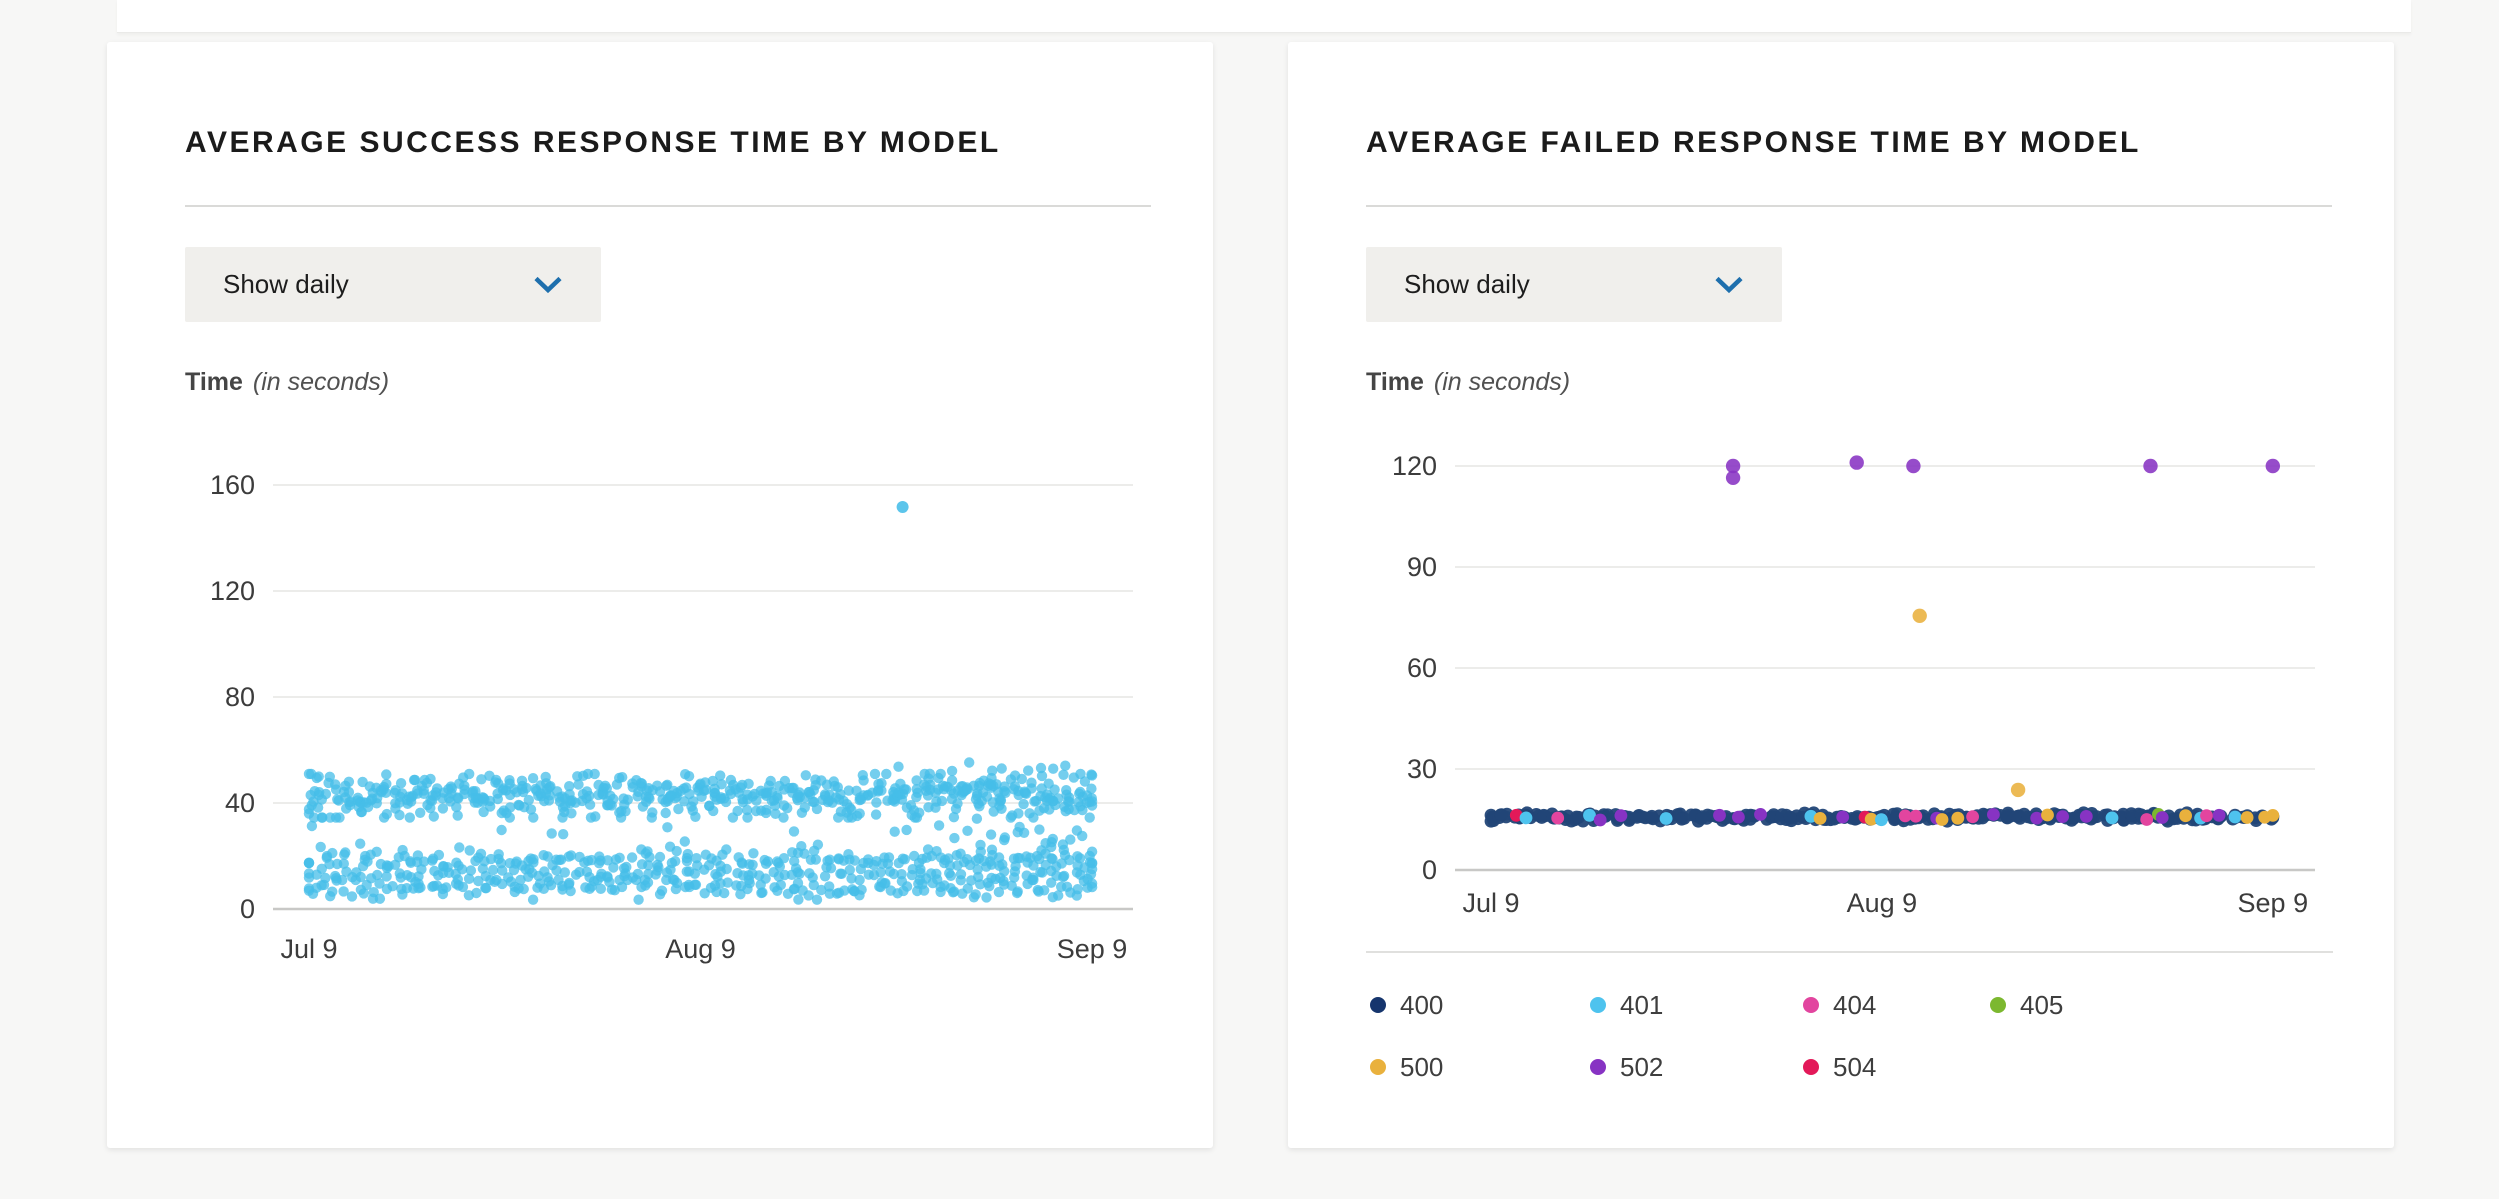 This screenshot has height=1199, width=2499. I want to click on top-divider, so click(1264, 16).